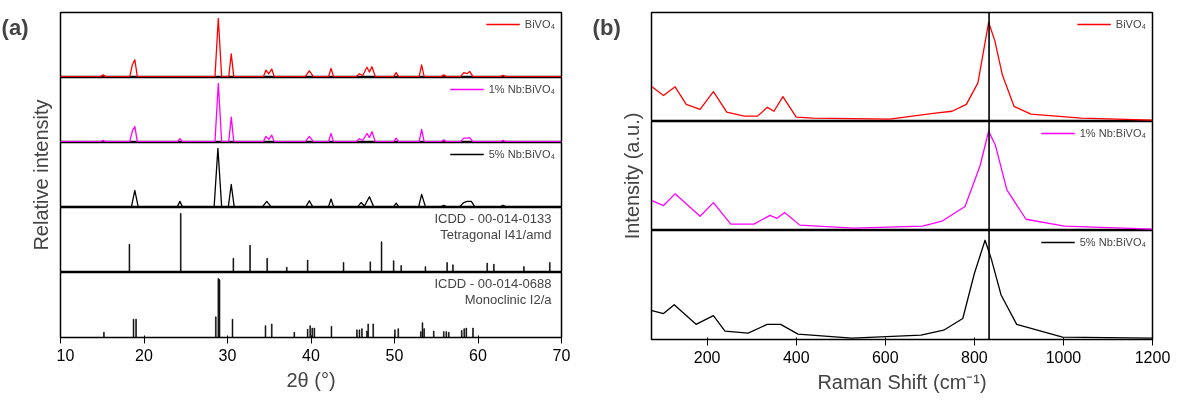  I want to click on y-axis-title: Relative intensity, so click(40, 175).